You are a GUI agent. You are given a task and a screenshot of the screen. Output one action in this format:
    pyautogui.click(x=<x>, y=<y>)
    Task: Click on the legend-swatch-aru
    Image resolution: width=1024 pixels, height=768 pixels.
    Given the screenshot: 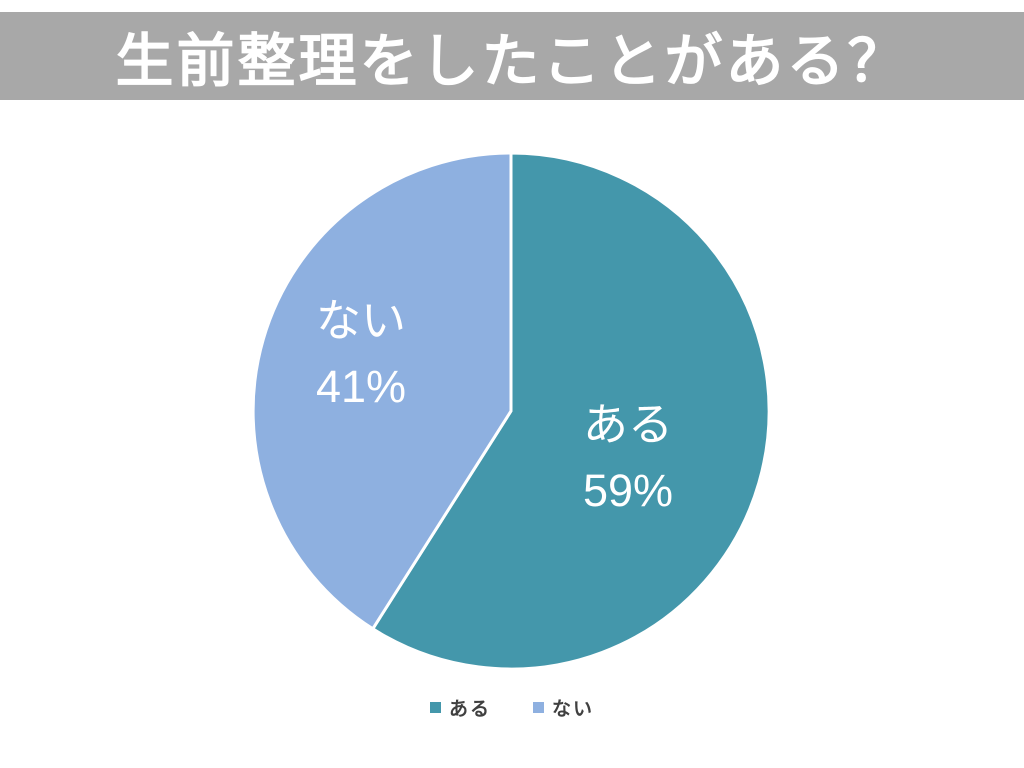 What is the action you would take?
    pyautogui.click(x=435, y=707)
    